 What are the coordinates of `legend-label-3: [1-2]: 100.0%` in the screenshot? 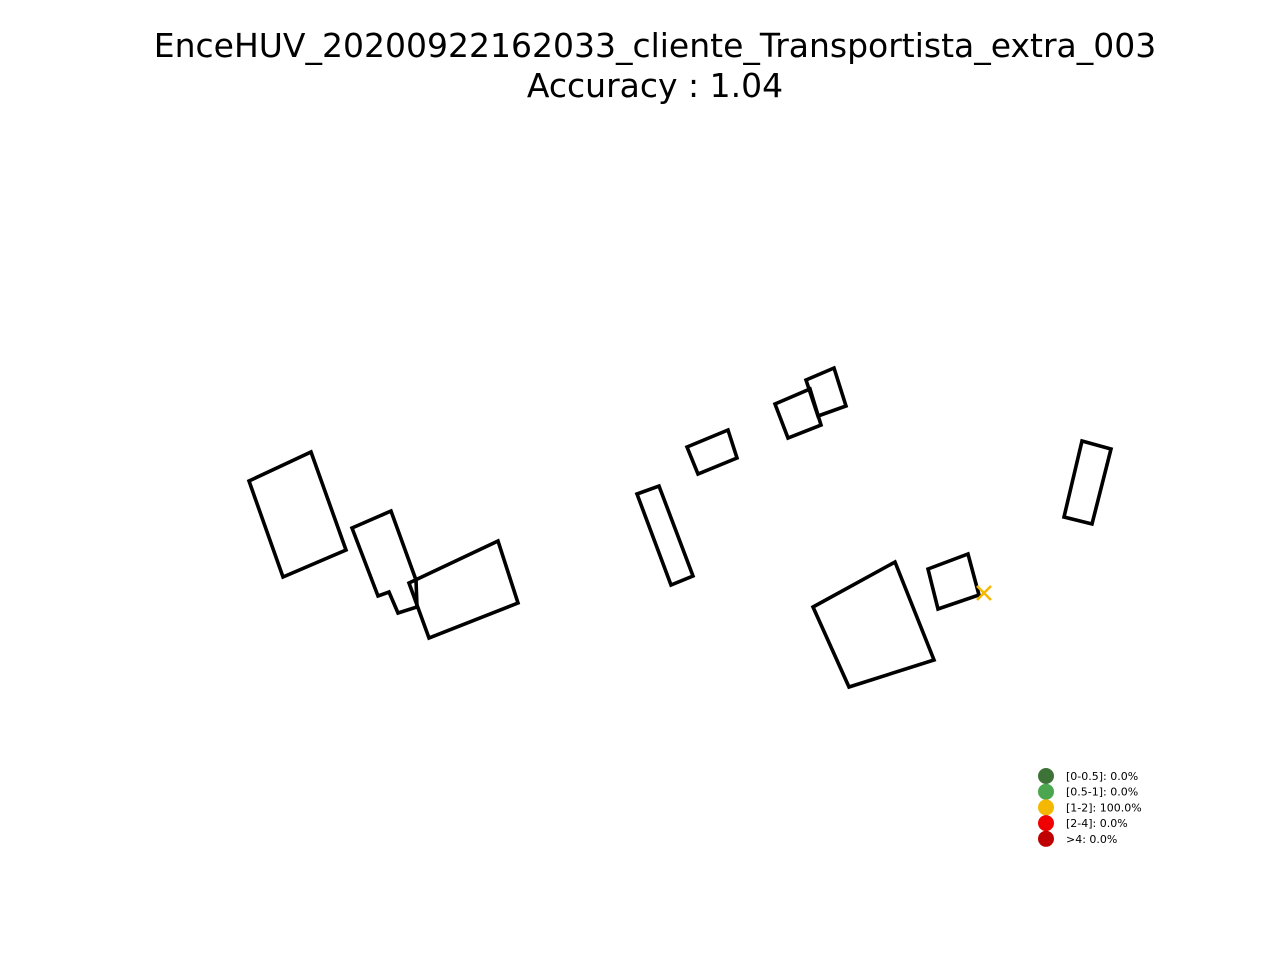 It's located at (1104, 807).